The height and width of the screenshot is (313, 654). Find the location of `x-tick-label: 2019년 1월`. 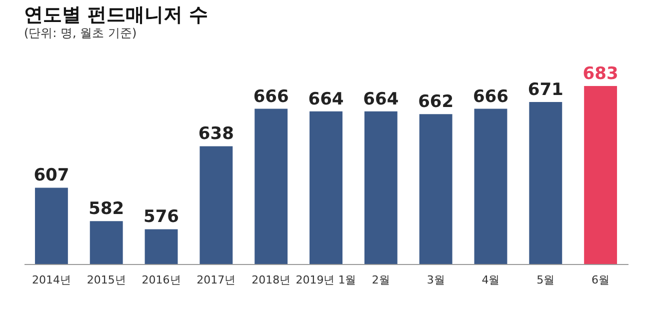

x-tick-label: 2019년 1월 is located at coordinates (326, 280).